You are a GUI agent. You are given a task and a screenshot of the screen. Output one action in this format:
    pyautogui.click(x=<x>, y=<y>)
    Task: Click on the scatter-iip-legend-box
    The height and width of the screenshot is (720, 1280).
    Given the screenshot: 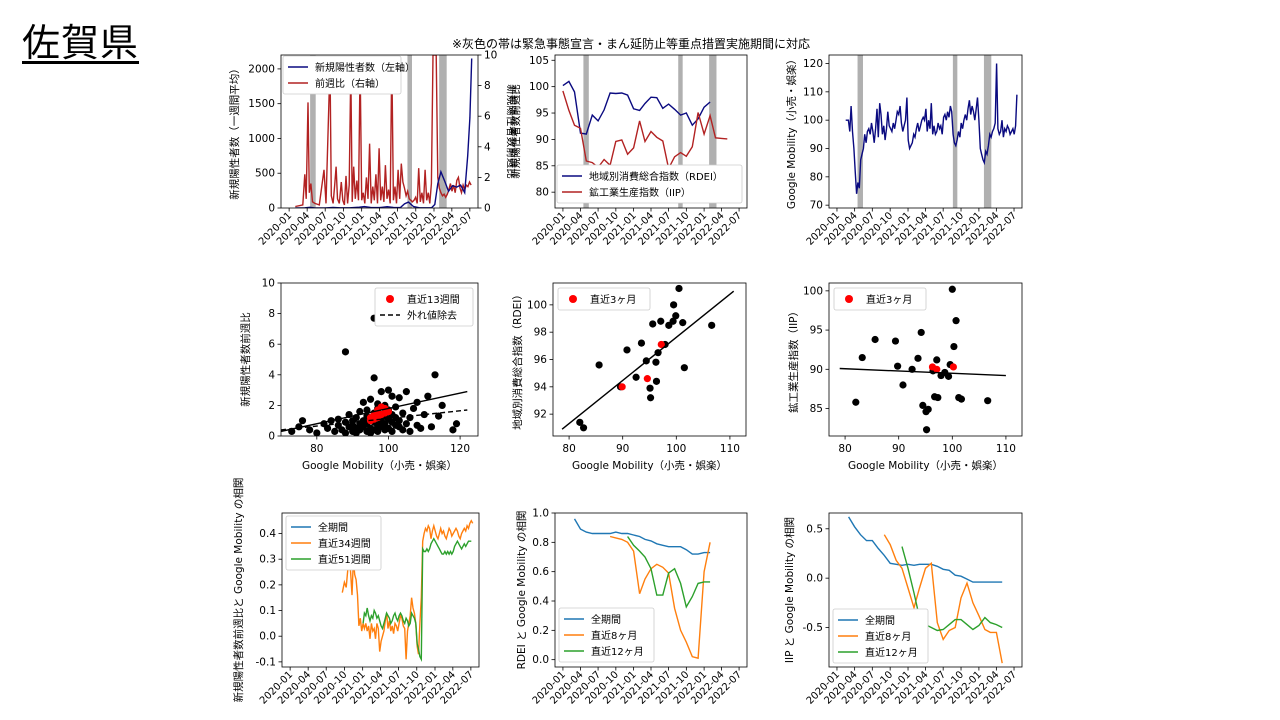 What is the action you would take?
    pyautogui.click(x=880, y=299)
    